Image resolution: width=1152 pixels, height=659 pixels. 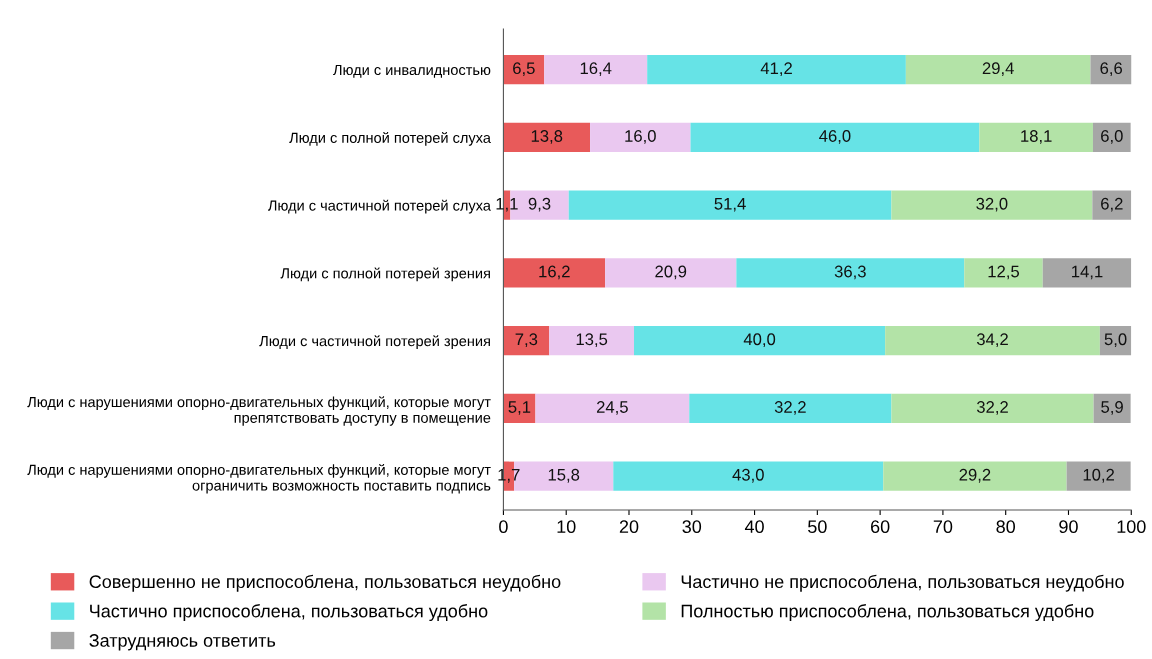 What do you see at coordinates (390, 138) in the screenshot?
I see `y-tick-label: Люди с полной потерей слуха` at bounding box center [390, 138].